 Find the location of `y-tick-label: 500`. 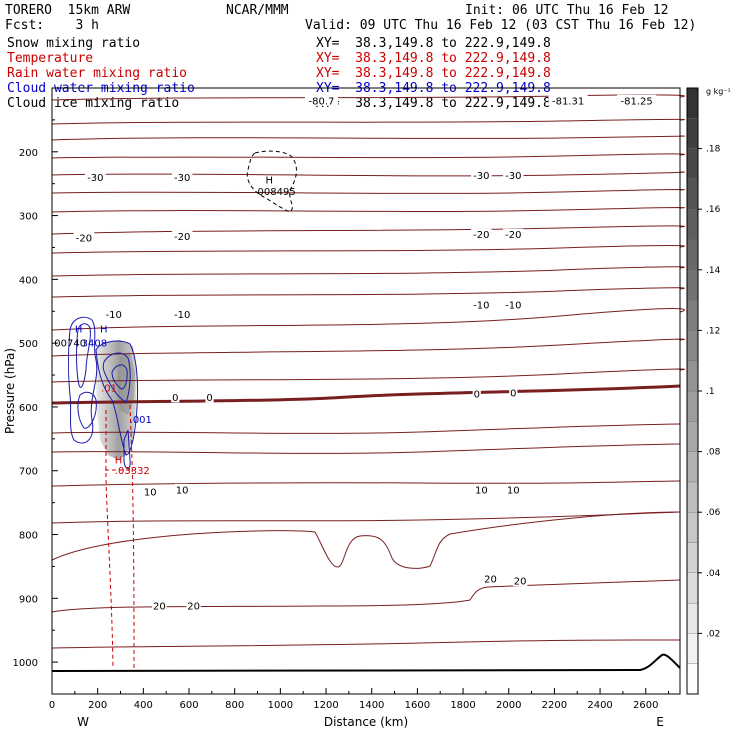

y-tick-label: 500 is located at coordinates (28, 344).